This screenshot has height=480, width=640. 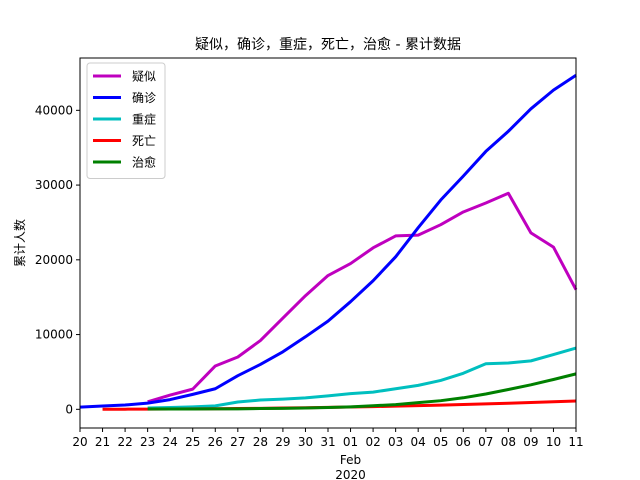 I want to click on legend-label-4: 治愈, so click(x=144, y=162).